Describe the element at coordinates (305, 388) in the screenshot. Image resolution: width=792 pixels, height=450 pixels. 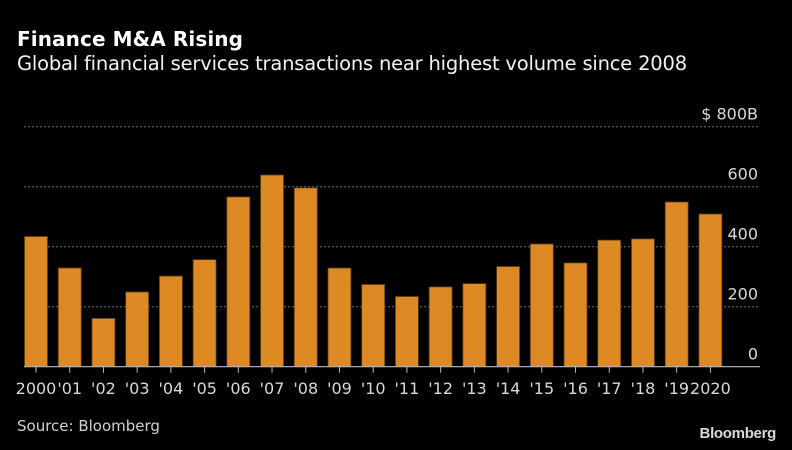
I see `x-tick-label: '08` at that location.